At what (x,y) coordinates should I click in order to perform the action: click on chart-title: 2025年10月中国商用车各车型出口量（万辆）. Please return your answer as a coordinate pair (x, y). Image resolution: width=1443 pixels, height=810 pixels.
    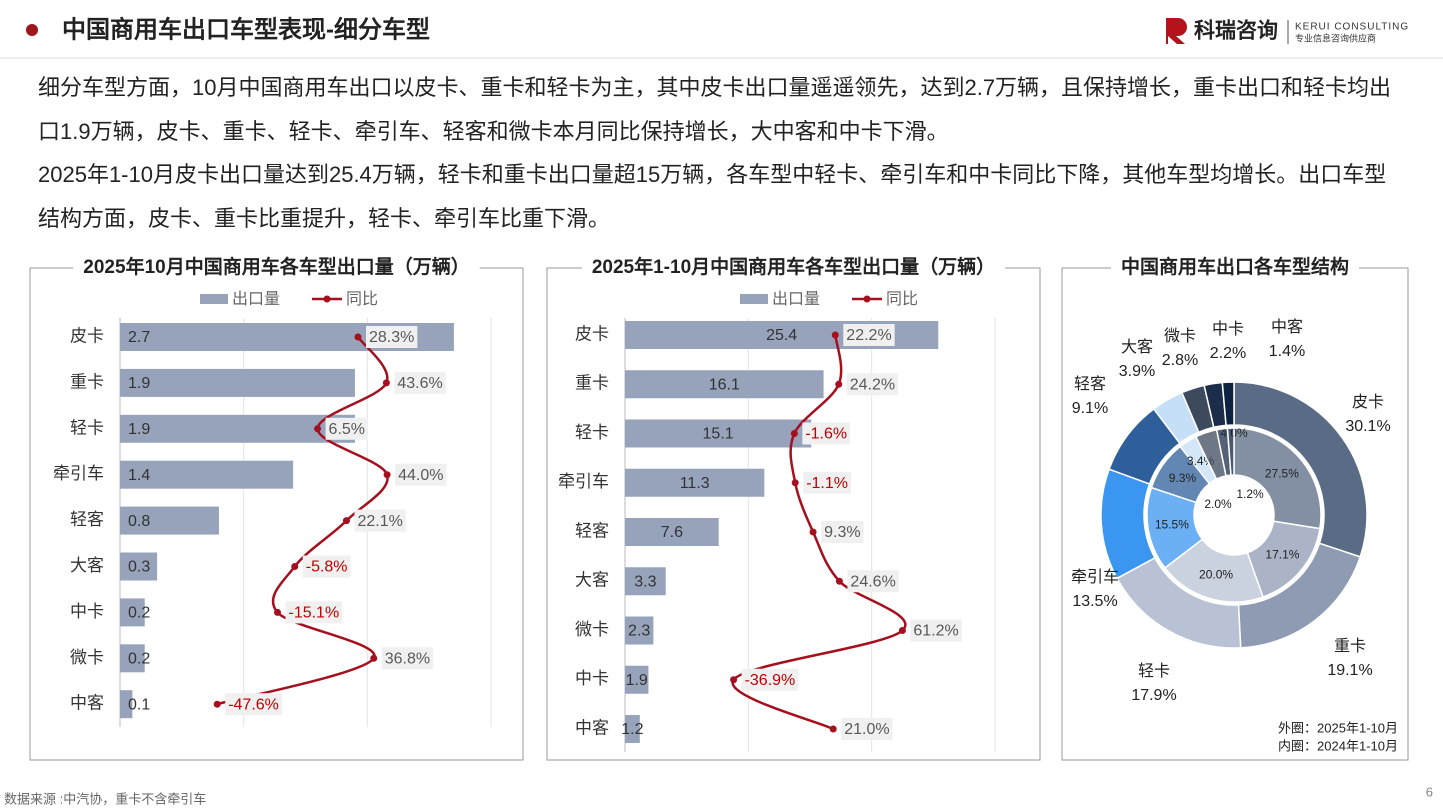
    Looking at the image, I should click on (276, 266).